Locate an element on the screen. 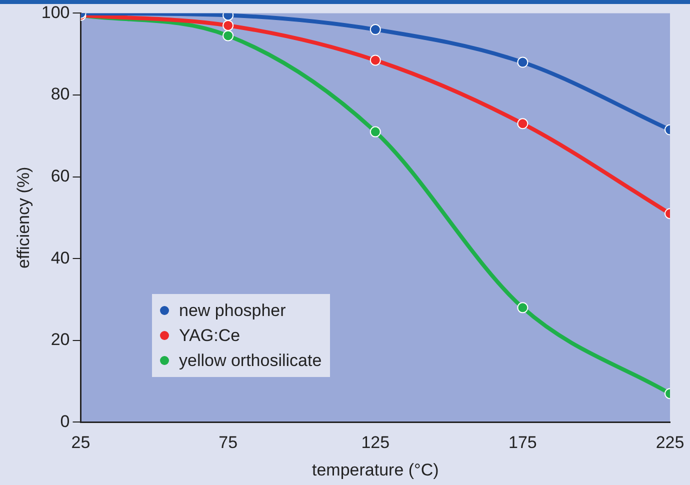 This screenshot has width=690, height=485. y-axis-title: efficiency (%) is located at coordinates (23, 217).